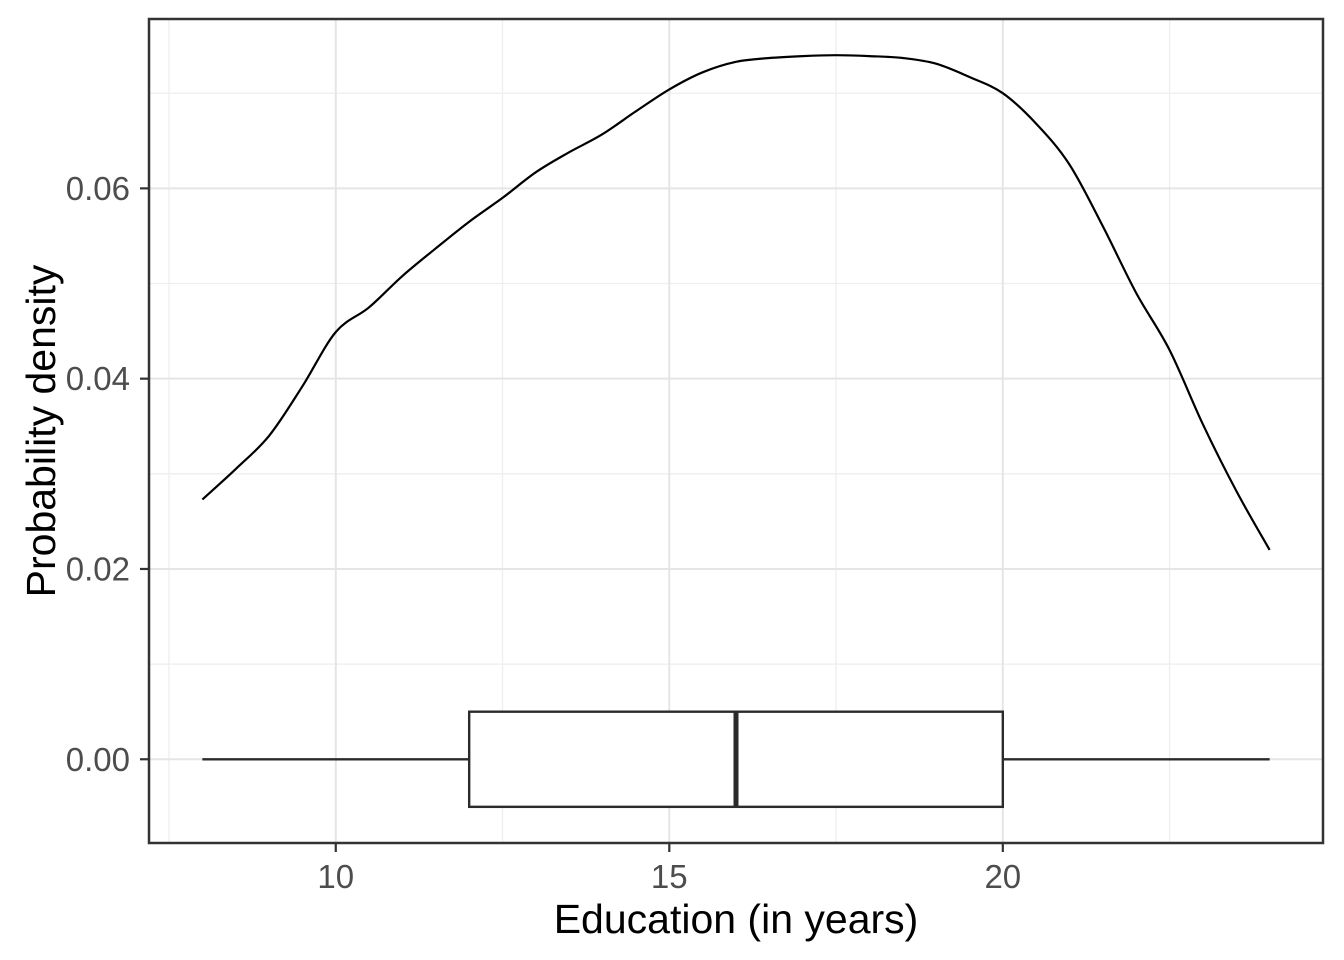 This screenshot has width=1344, height=960. Describe the element at coordinates (736, 919) in the screenshot. I see `x-axis-title: Education (in years)` at that location.